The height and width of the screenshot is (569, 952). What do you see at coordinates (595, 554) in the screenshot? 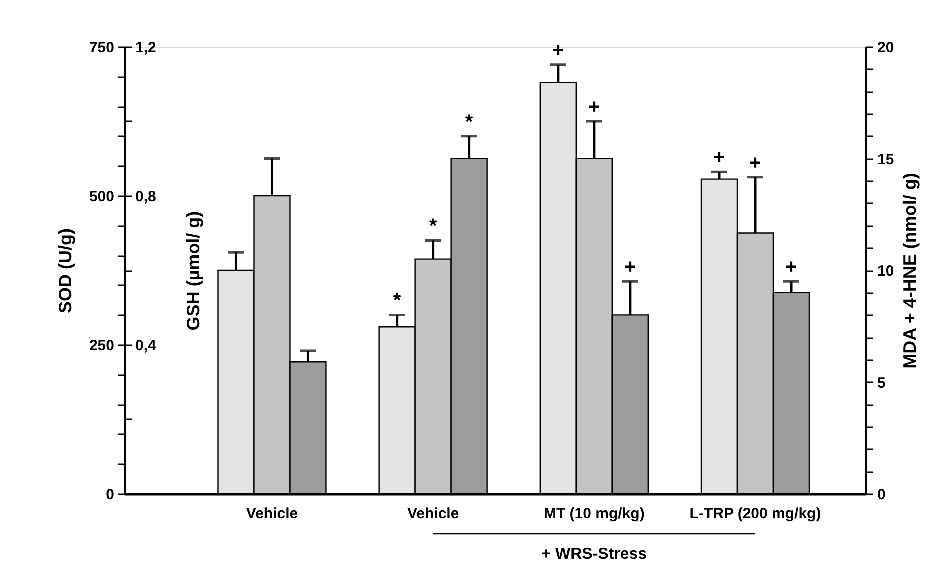
I see `text: + WRS-Stress` at bounding box center [595, 554].